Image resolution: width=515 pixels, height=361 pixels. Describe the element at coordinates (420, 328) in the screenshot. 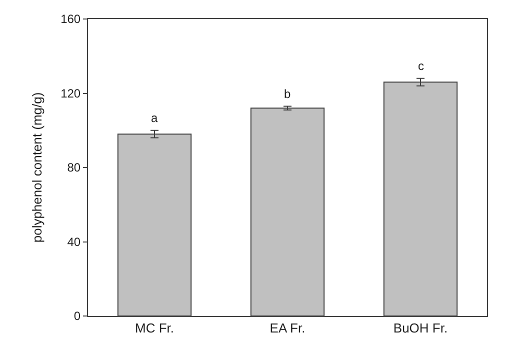

I see `x-tick-label: BuOH Fr.` at that location.